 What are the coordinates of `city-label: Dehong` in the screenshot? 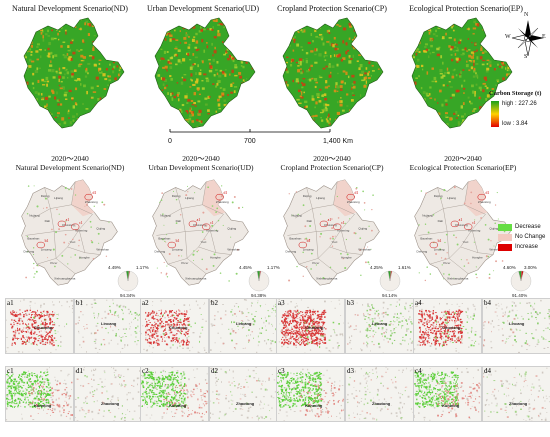 It's located at (29, 252).